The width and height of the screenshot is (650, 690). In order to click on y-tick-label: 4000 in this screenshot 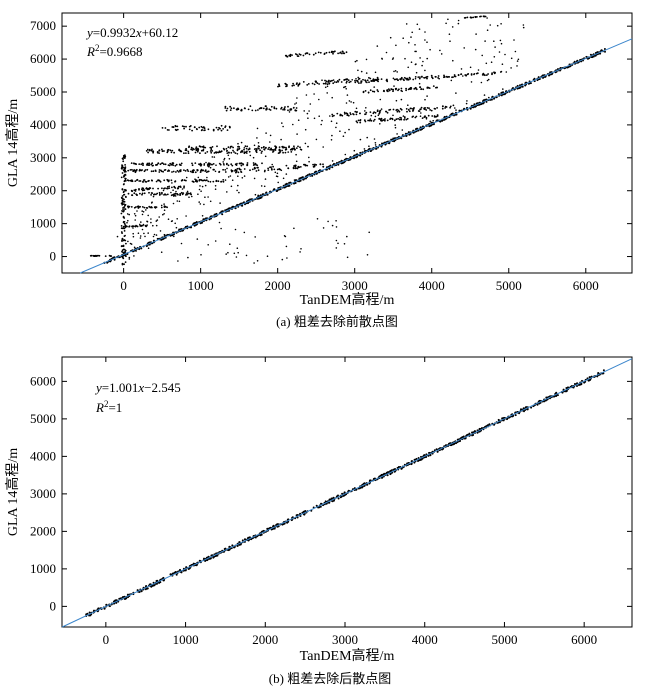, I will do `click(43, 455)`.